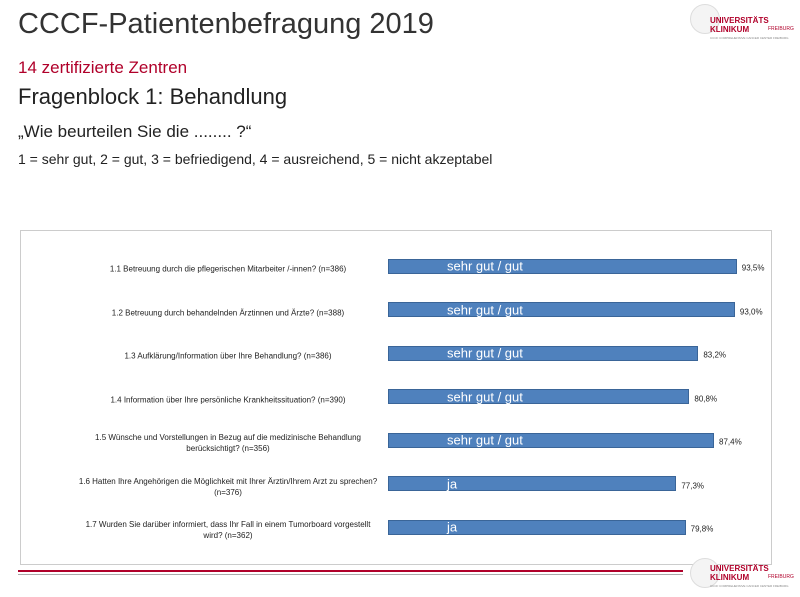 The image size is (800, 597). Describe the element at coordinates (706, 398) in the screenshot. I see `value-label: 80,8%` at that location.